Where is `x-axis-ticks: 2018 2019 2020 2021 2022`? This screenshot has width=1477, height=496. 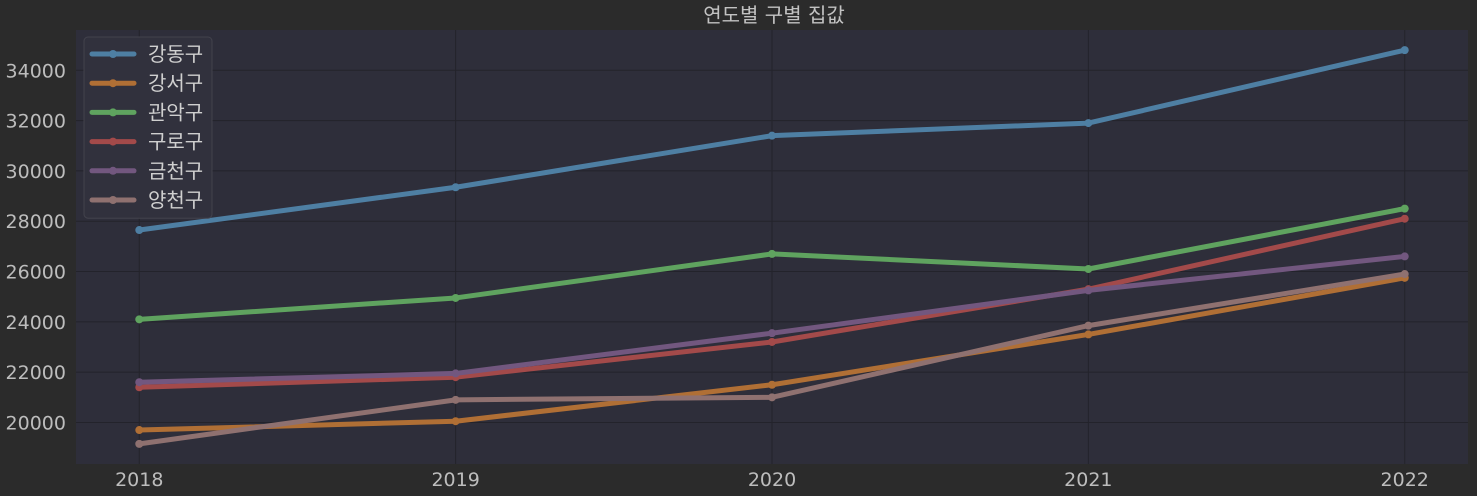
x-axis-ticks: 2018 2019 2020 2021 2022 is located at coordinates (772, 480).